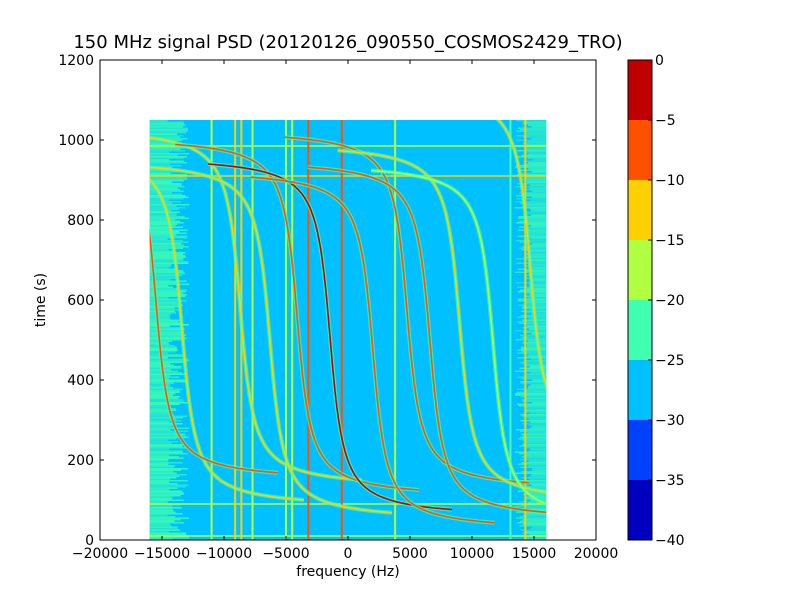  Describe the element at coordinates (670, 481) in the screenshot. I see `colorbar-tick-label: −35` at that location.